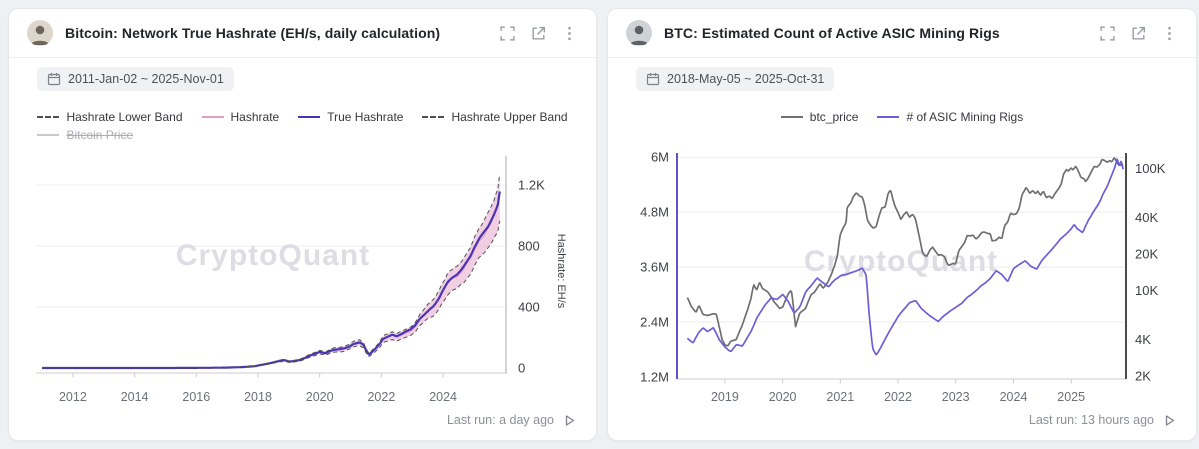 The image size is (1199, 449). I want to click on legend-item-hashrate-lower-band: Hashrate Lower Band, so click(110, 117).